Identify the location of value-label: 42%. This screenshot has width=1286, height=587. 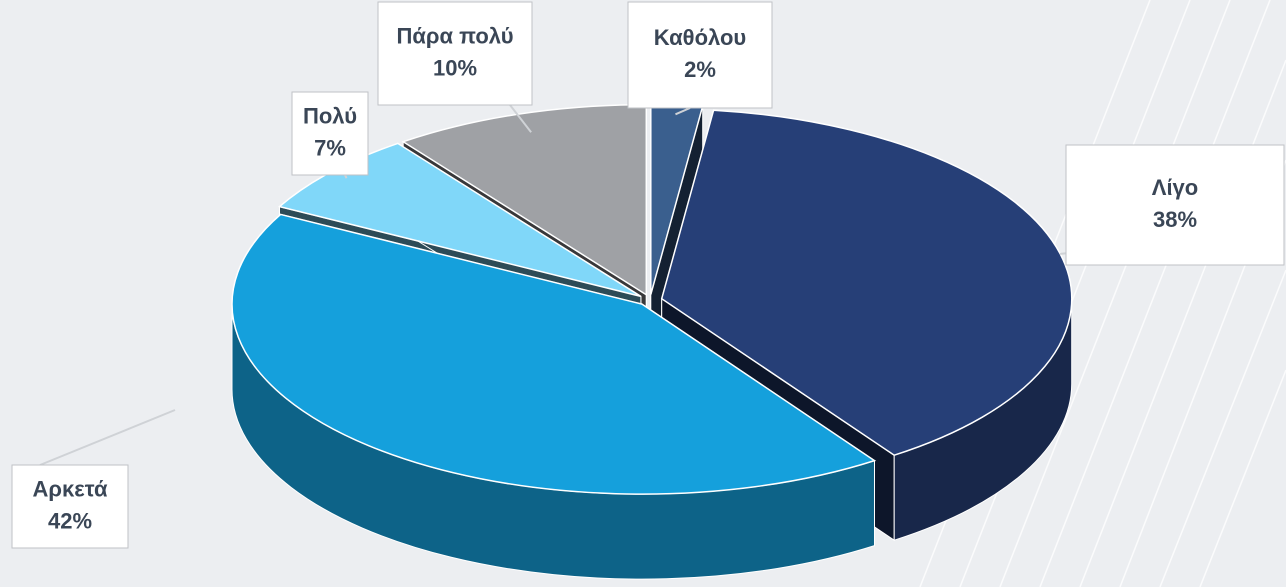
(70, 520).